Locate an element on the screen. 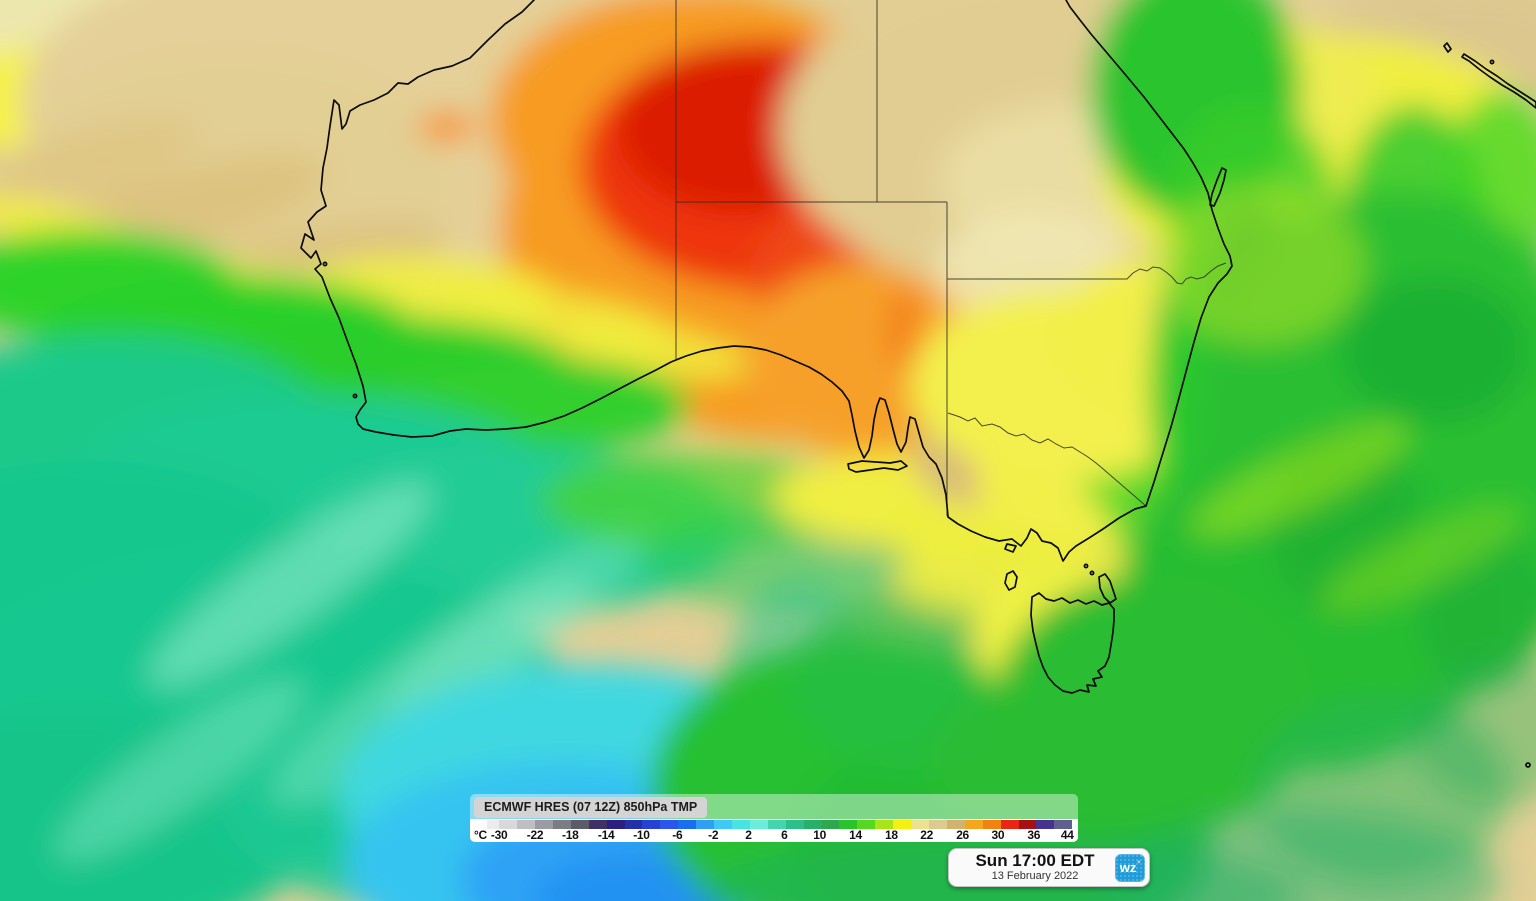  legend-unit-label: °C is located at coordinates (480, 835).